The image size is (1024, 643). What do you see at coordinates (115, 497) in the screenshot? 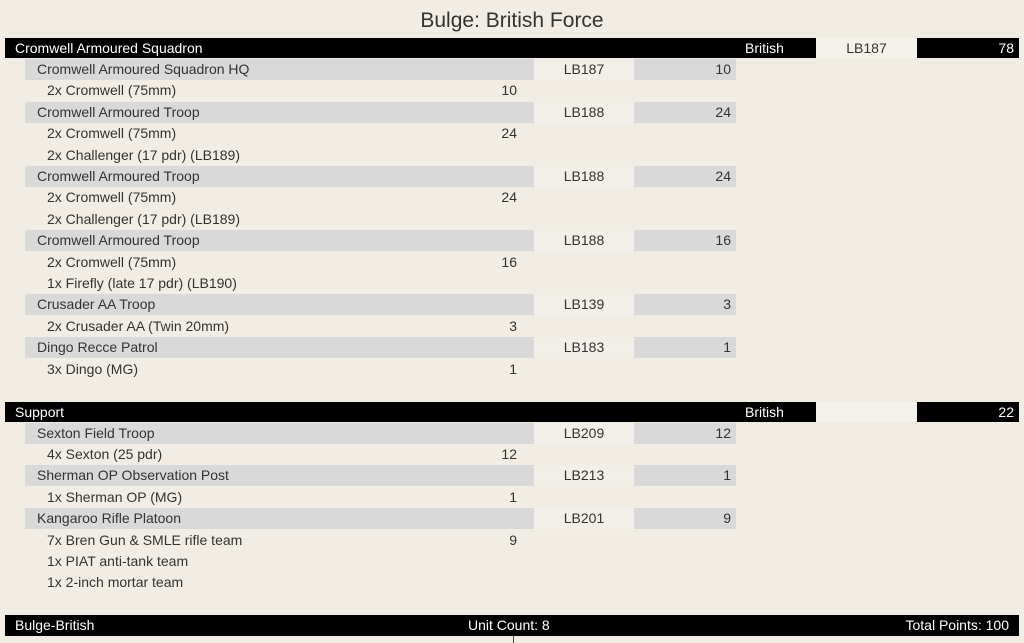
I see `item-text: 1x Sherman OP (MG)` at bounding box center [115, 497].